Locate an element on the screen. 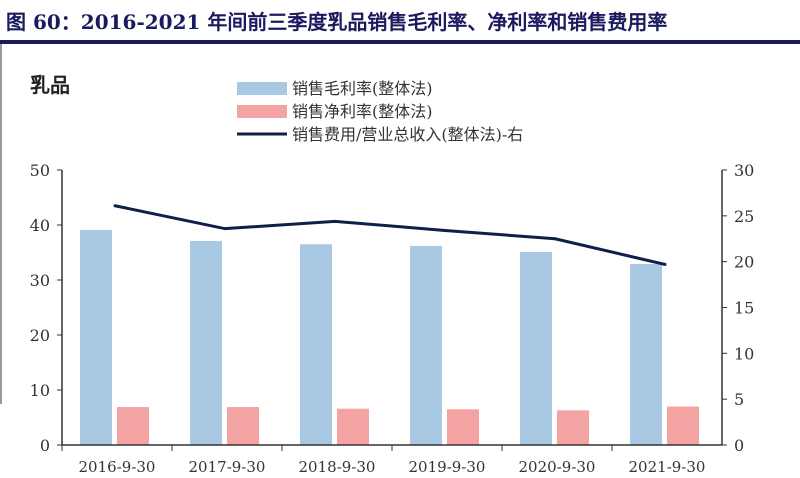 Image resolution: width=800 pixels, height=478 pixels. x-tick-label: 2019-9-30 is located at coordinates (447, 467).